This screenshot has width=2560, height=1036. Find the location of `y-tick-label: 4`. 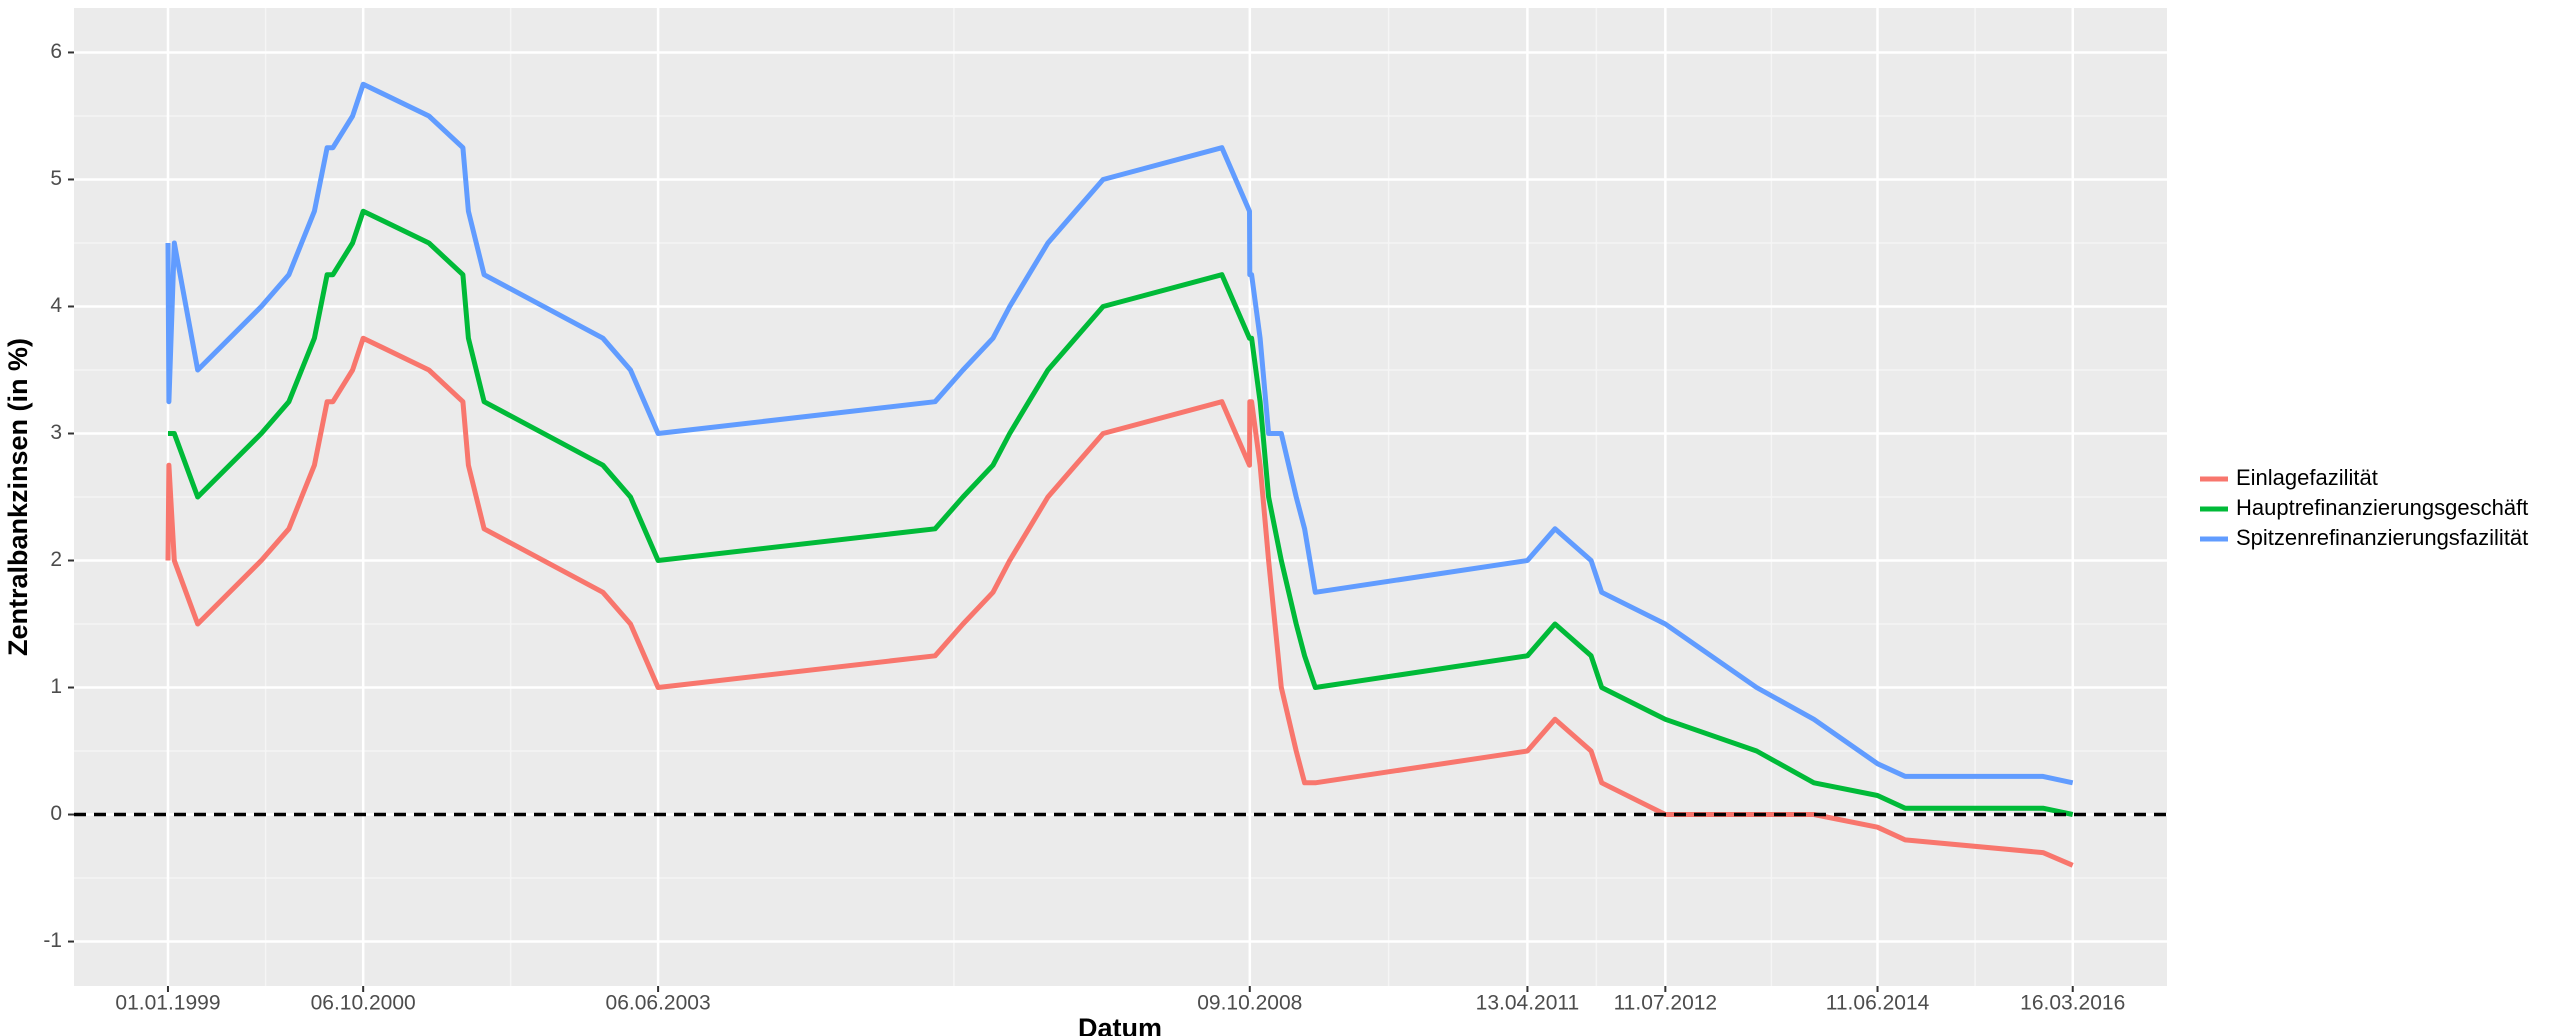

y-tick-label: 4 is located at coordinates (56, 305).